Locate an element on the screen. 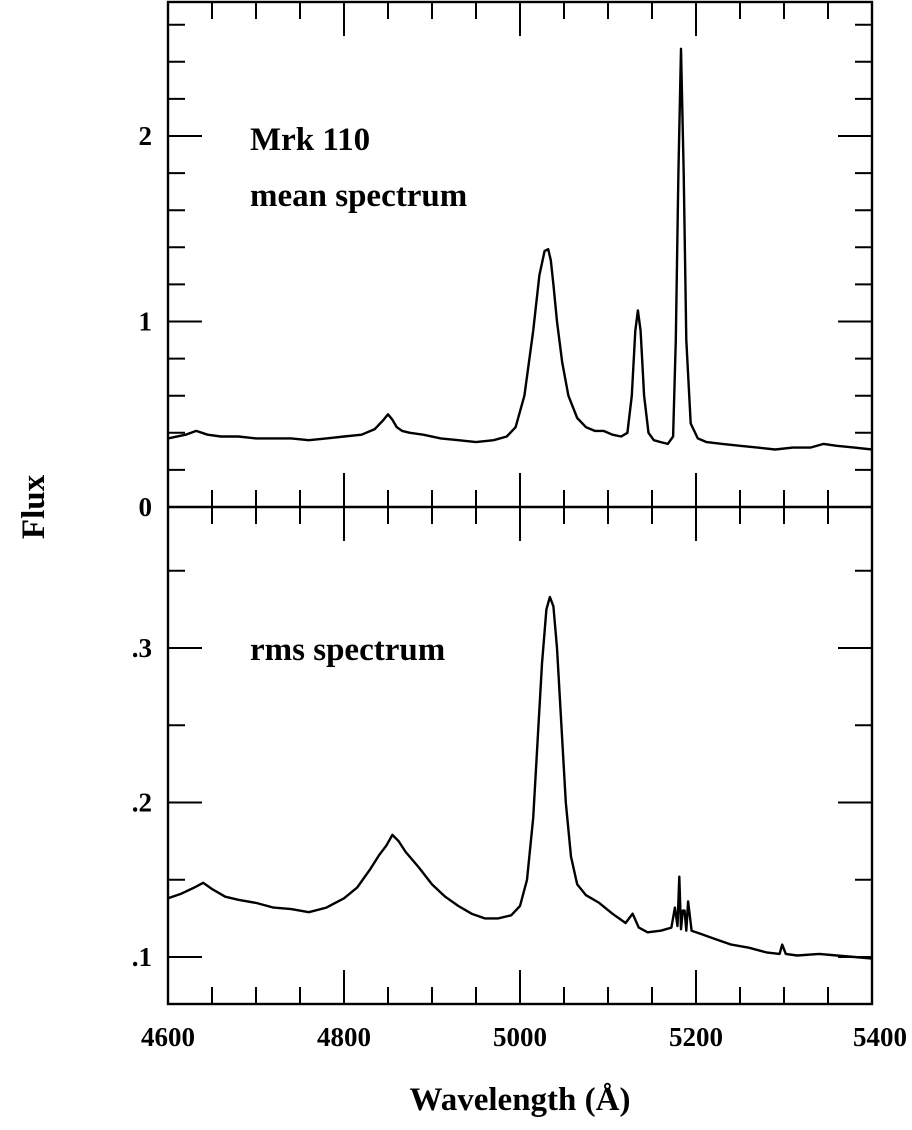 The image size is (912, 1130). x-tick-label: 5400 is located at coordinates (880, 1037).